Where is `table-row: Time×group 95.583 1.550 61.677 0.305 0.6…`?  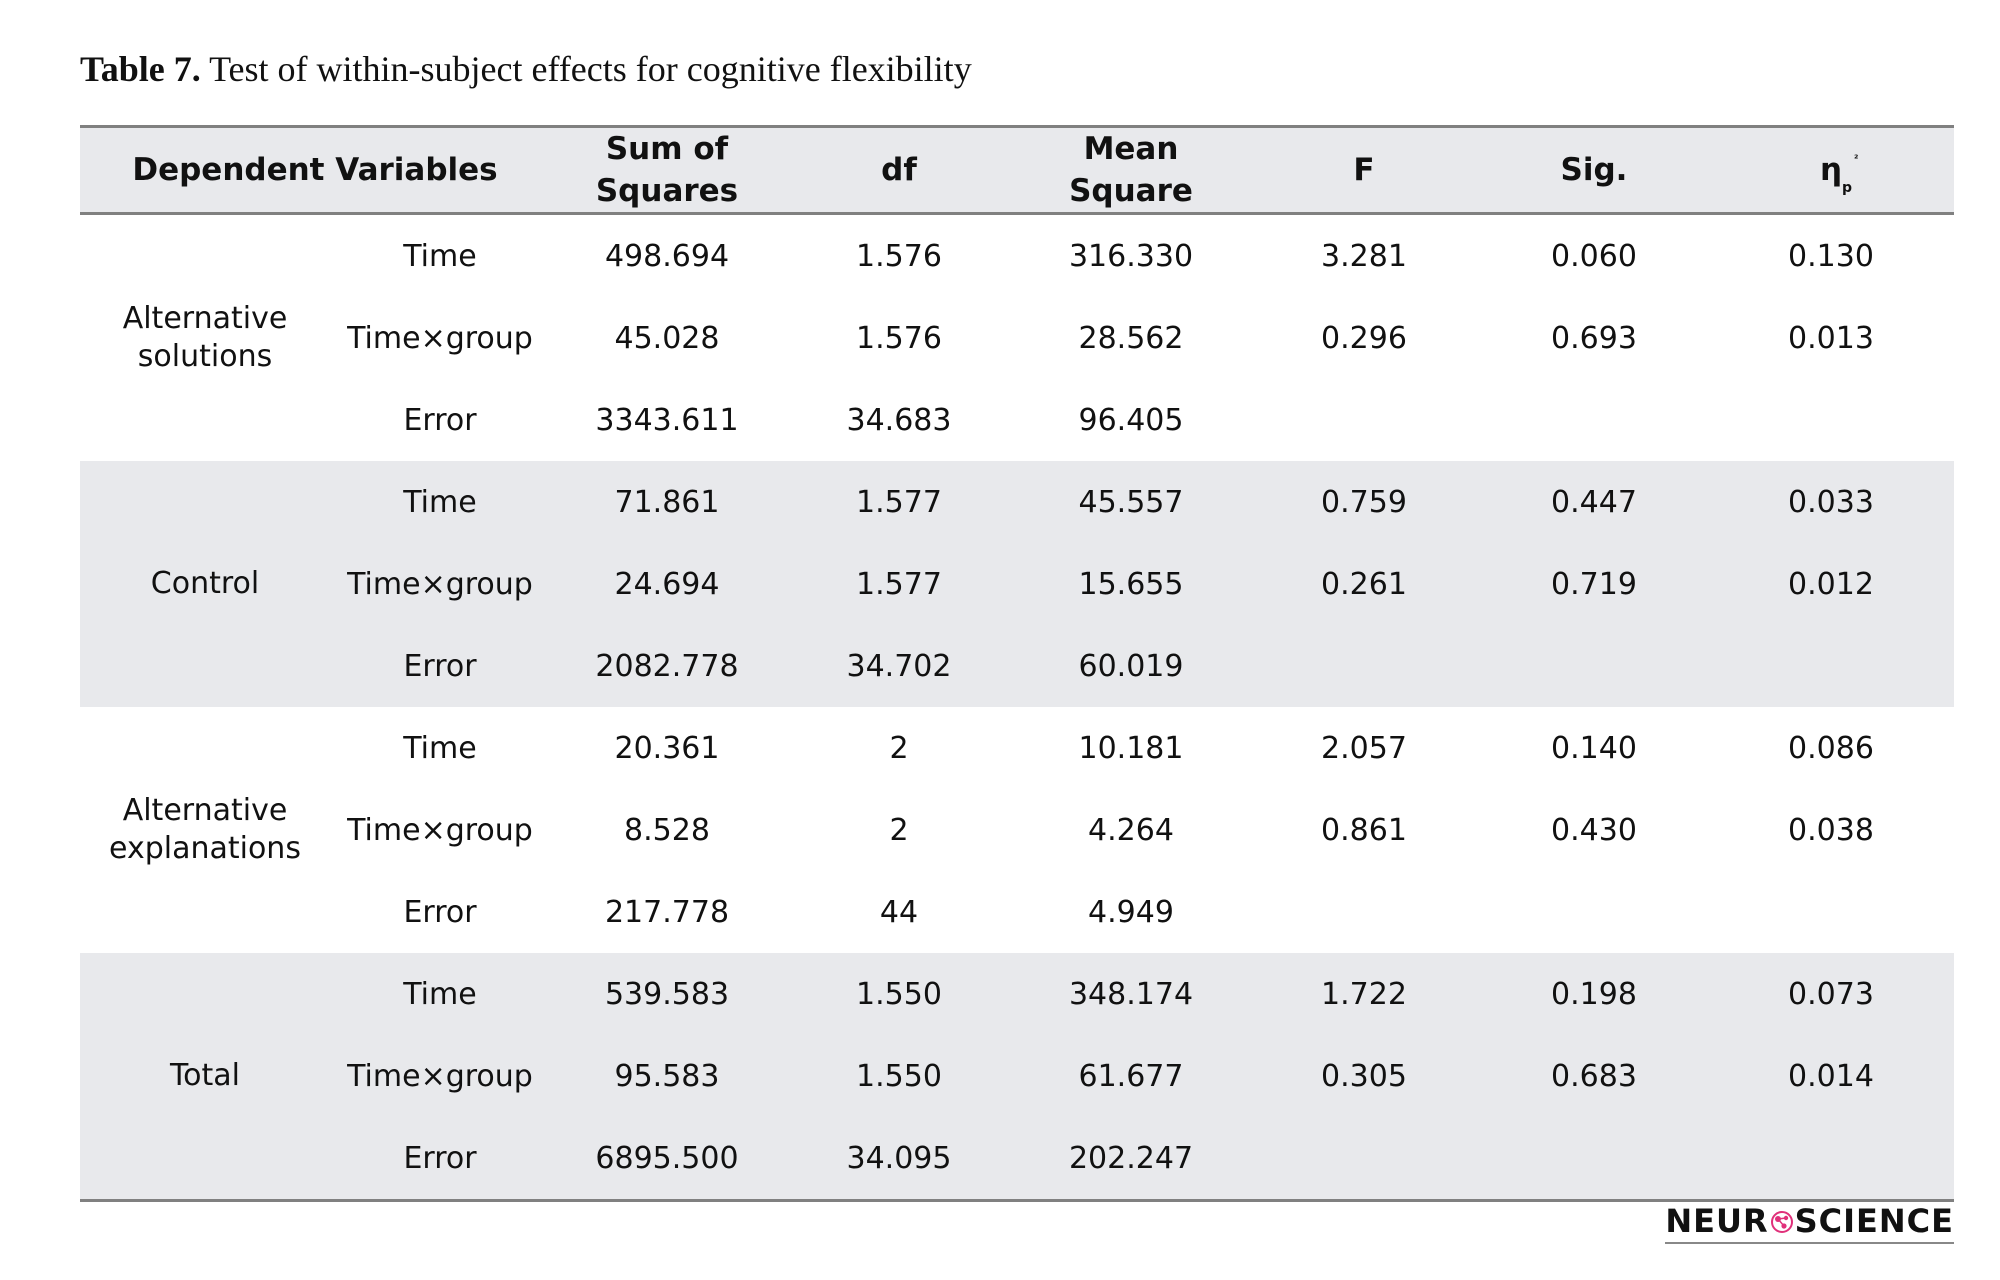 table-row: Time×group 95.583 1.550 61.677 0.305 0.6… is located at coordinates (1017, 1076).